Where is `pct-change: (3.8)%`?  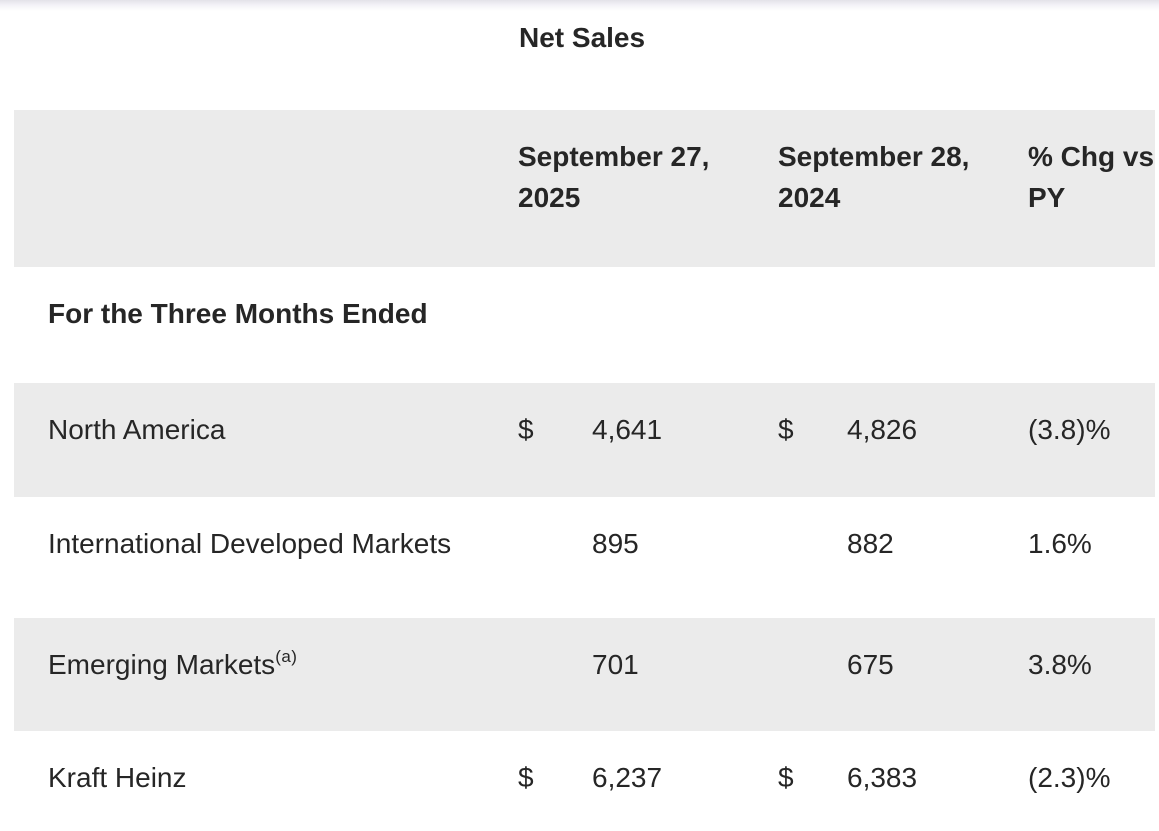
pct-change: (3.8)% is located at coordinates (1069, 429).